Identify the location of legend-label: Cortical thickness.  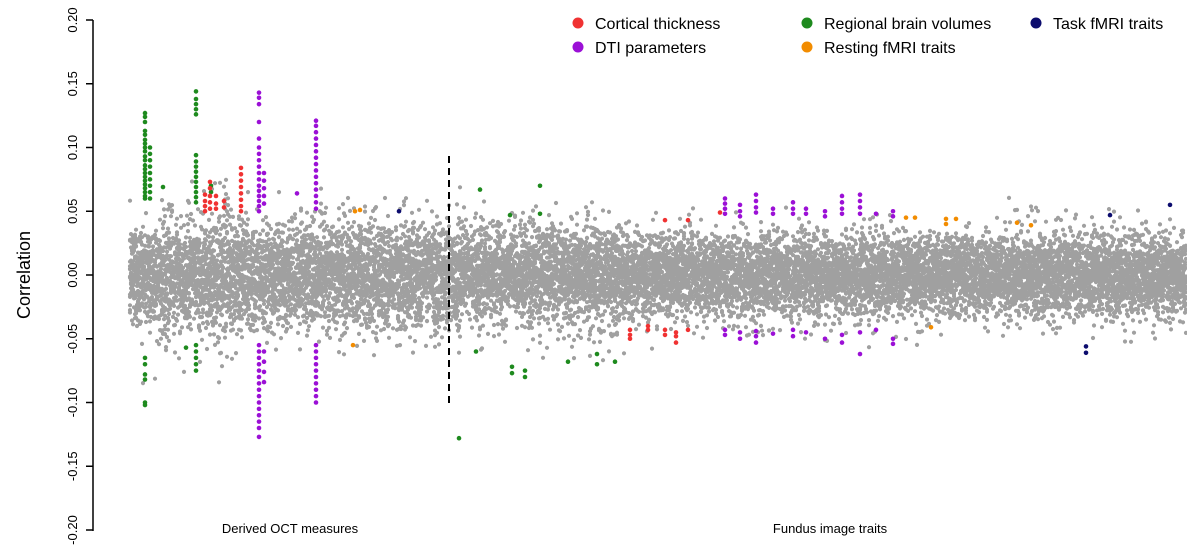
(657, 24).